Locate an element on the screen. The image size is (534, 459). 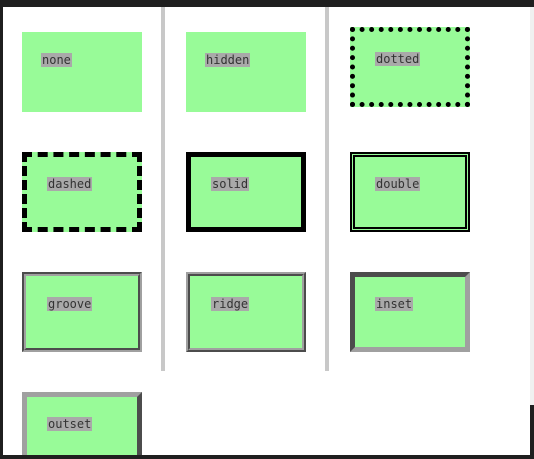
box-outset: outset is located at coordinates (82, 423).